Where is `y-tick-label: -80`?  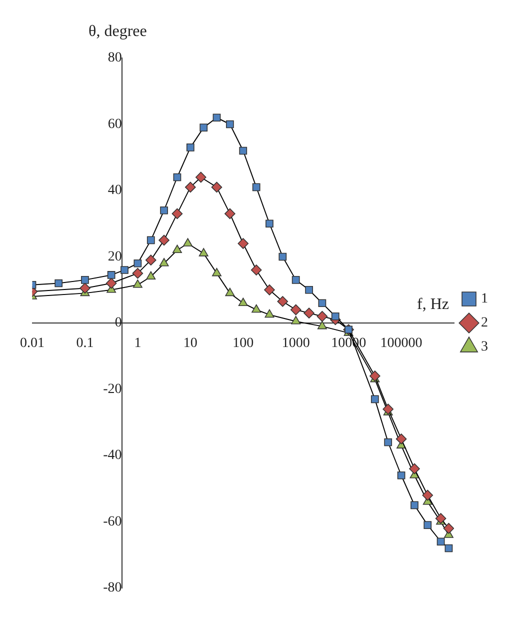 y-tick-label: -80 is located at coordinates (112, 588).